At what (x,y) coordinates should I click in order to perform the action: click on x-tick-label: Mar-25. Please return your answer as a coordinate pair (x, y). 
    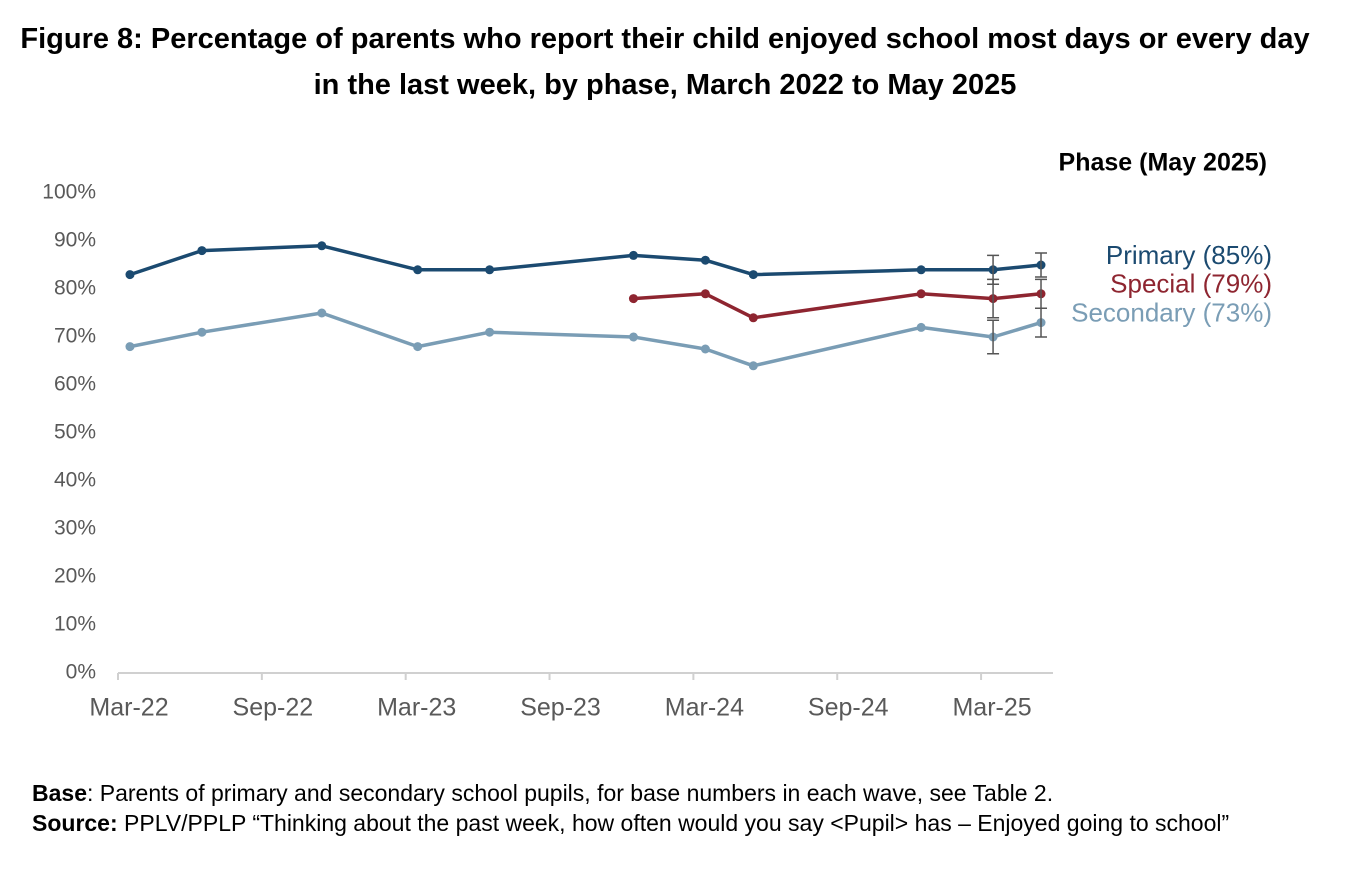
    Looking at the image, I should click on (991, 708).